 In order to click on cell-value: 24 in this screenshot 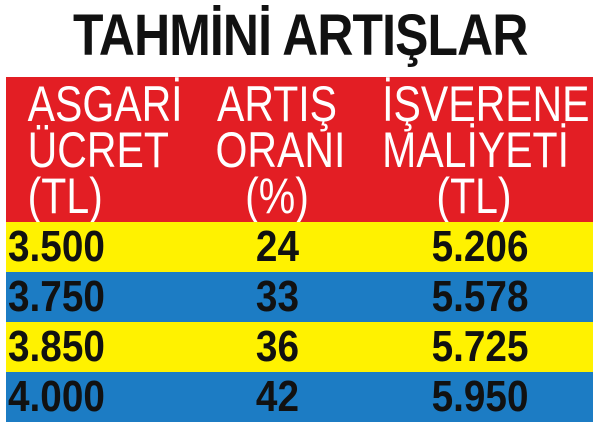, I will do `click(277, 246)`.